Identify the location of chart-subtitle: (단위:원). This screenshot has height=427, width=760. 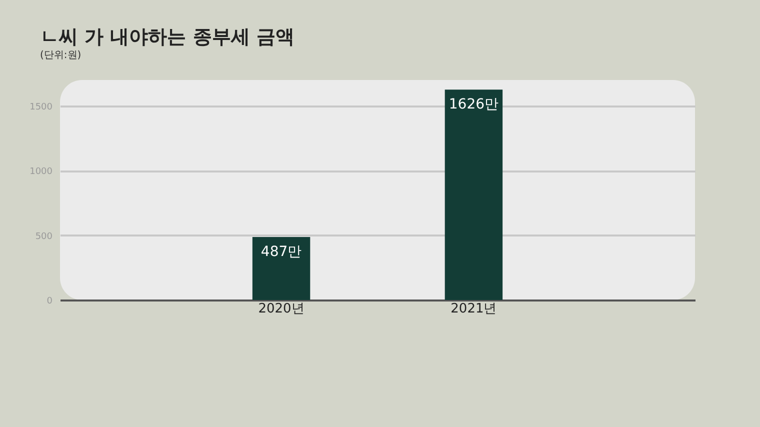
(61, 55).